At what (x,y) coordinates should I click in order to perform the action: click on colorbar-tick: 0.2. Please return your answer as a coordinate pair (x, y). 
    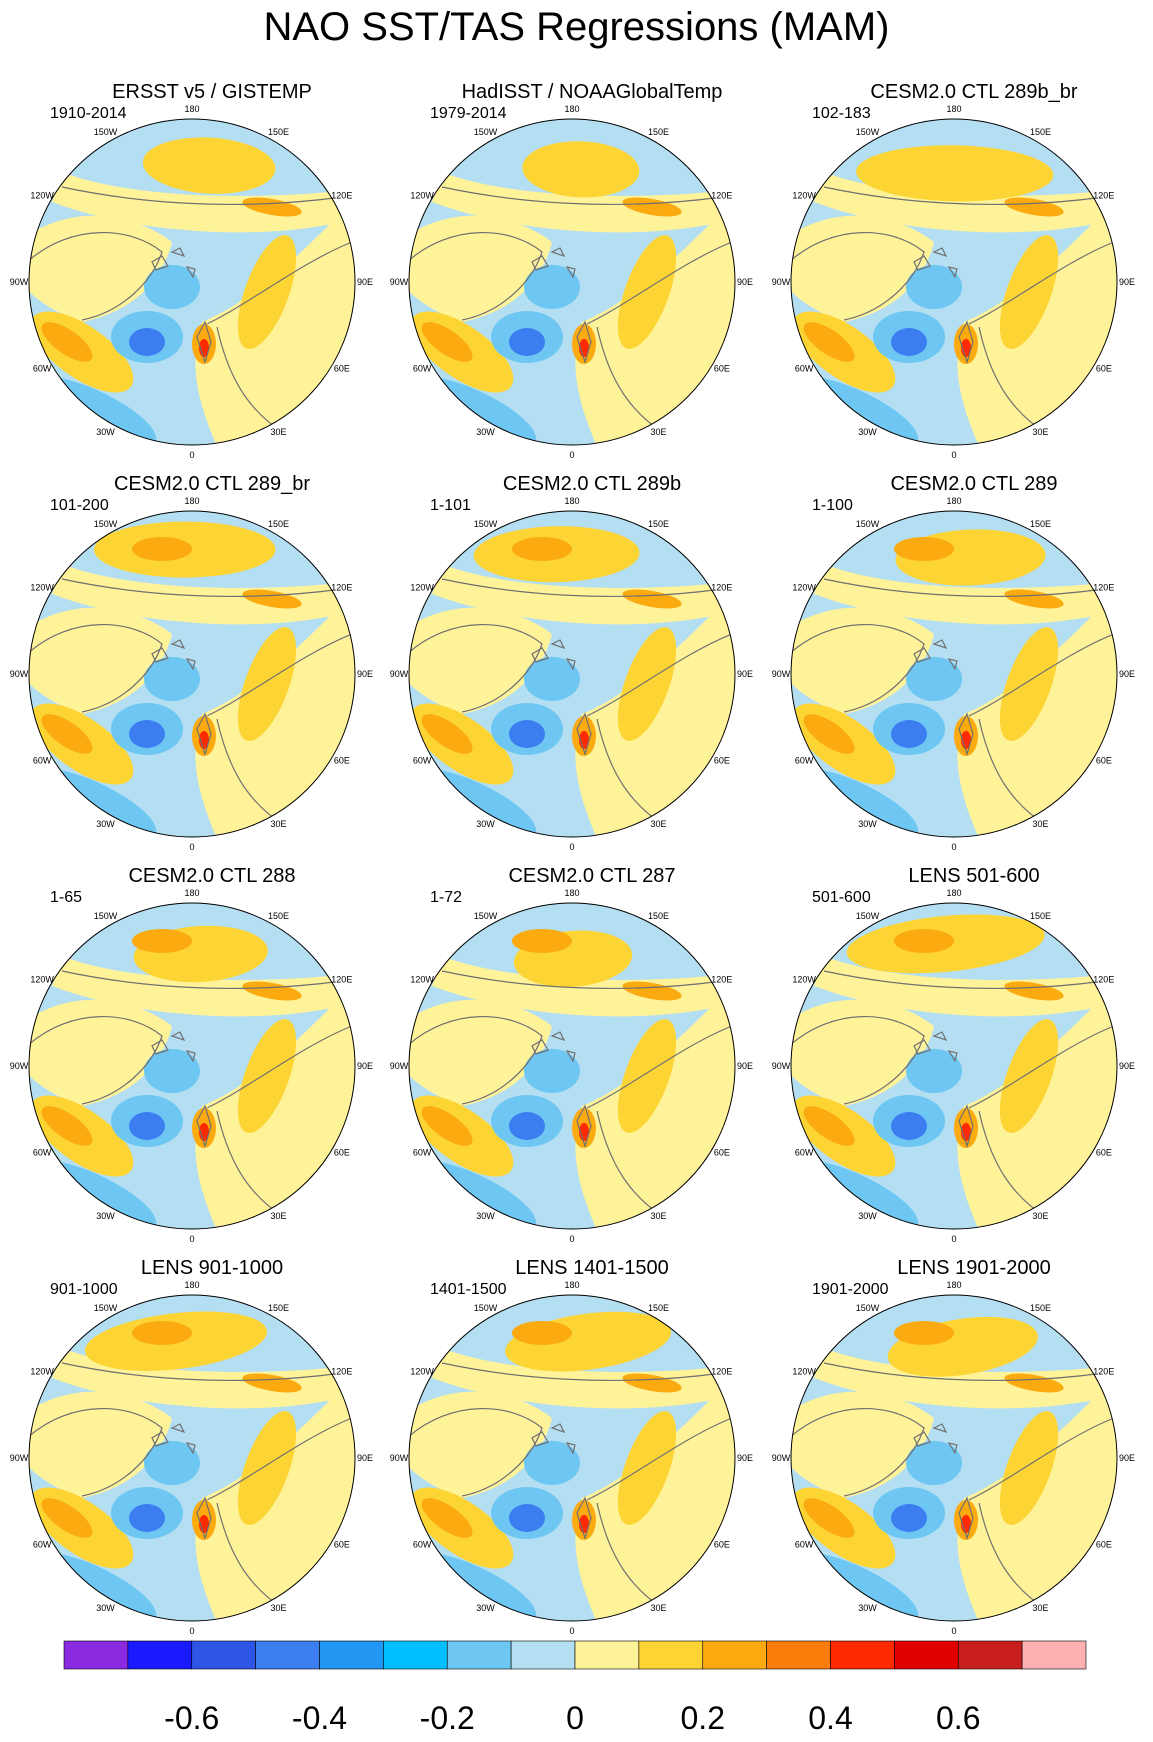
    Looking at the image, I should click on (702, 1718).